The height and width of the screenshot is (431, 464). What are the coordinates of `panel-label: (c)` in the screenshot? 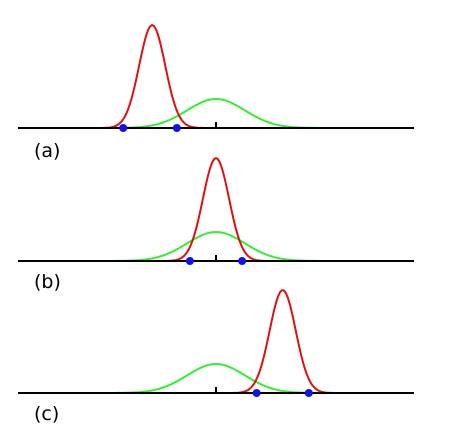 It's located at (46, 414).